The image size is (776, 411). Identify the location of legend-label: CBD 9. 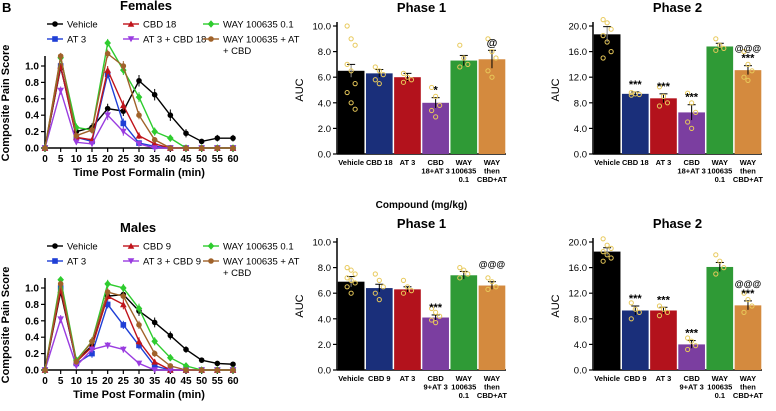
(157, 247).